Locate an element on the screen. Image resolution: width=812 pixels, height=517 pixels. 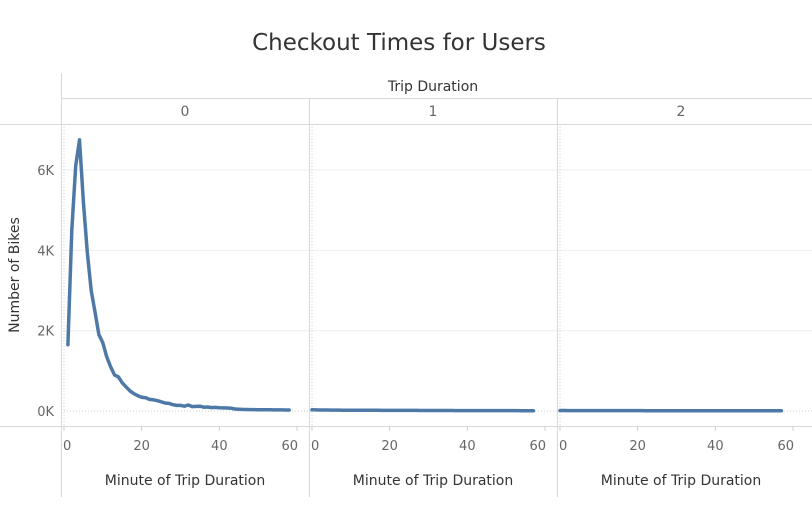
pane-header-label: 2 is located at coordinates (681, 112).